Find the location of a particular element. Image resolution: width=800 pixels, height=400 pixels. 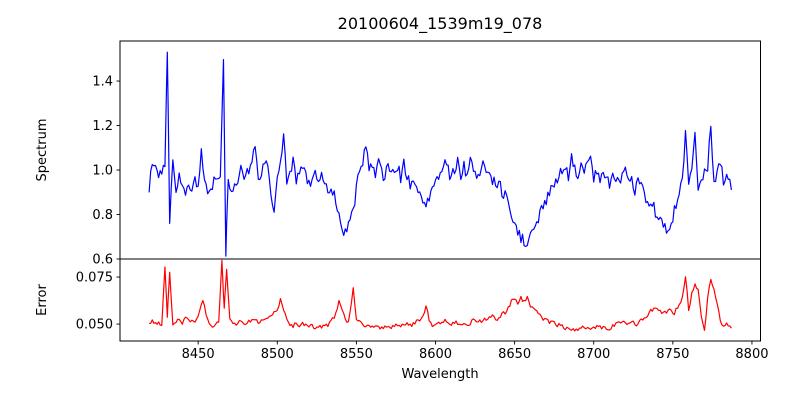

x-tick-label: 8750 is located at coordinates (672, 354).